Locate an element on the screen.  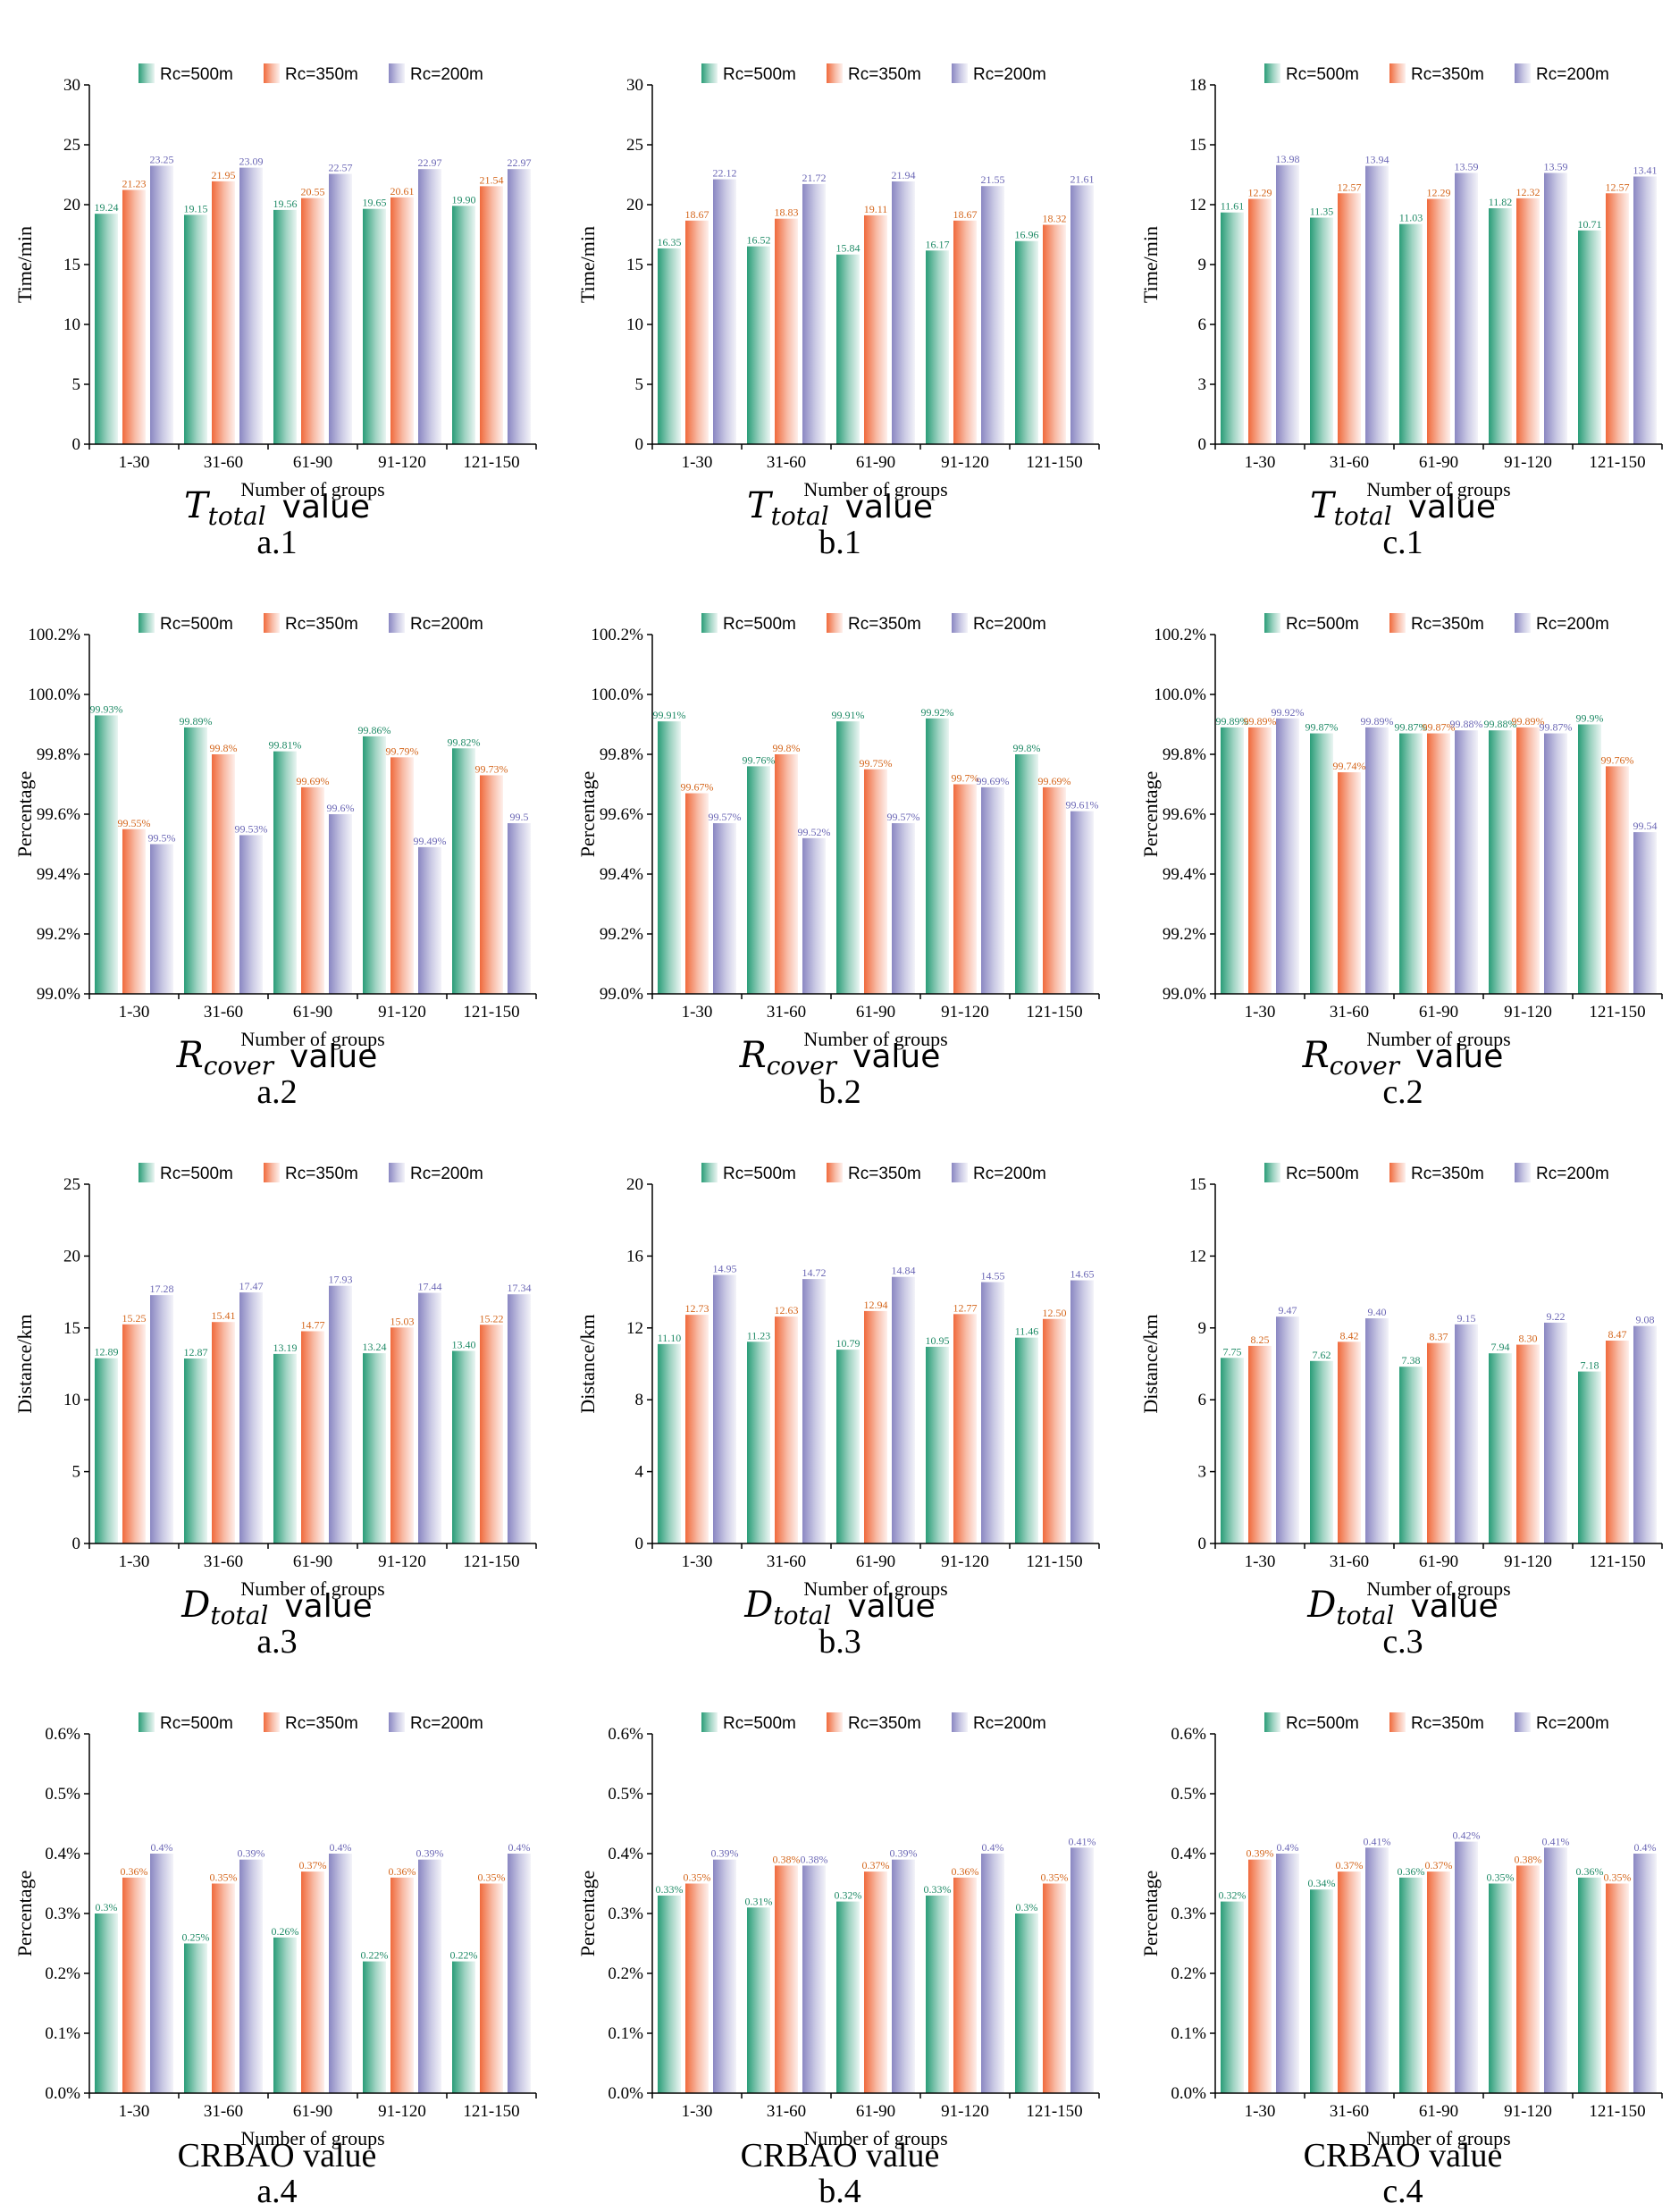
y-tick-label: 99.6% is located at coordinates (622, 814).